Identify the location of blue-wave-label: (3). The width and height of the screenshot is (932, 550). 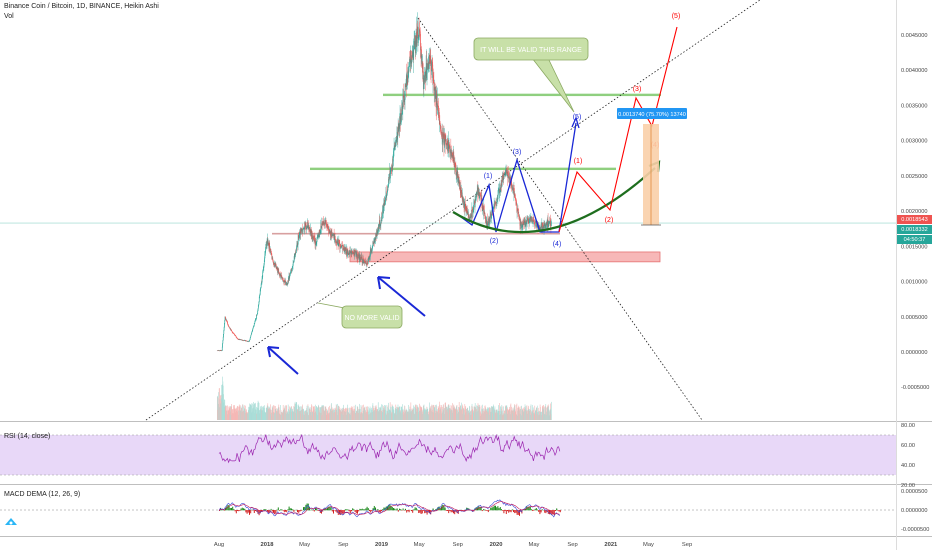
(517, 152).